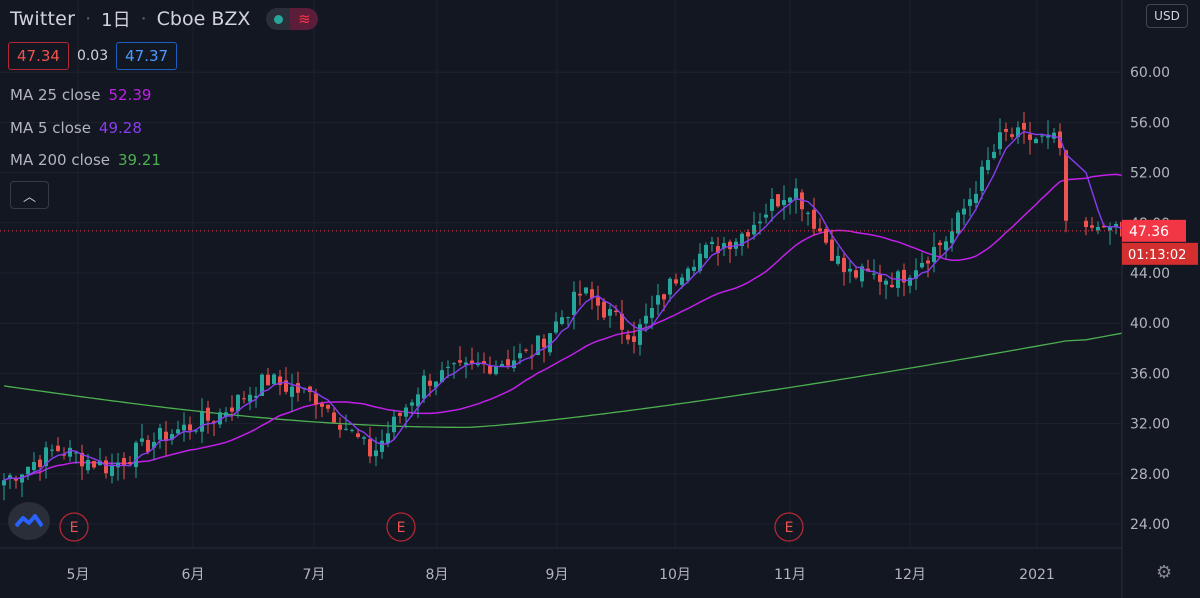  What do you see at coordinates (304, 19) in the screenshot?
I see `wave-icon: ≋` at bounding box center [304, 19].